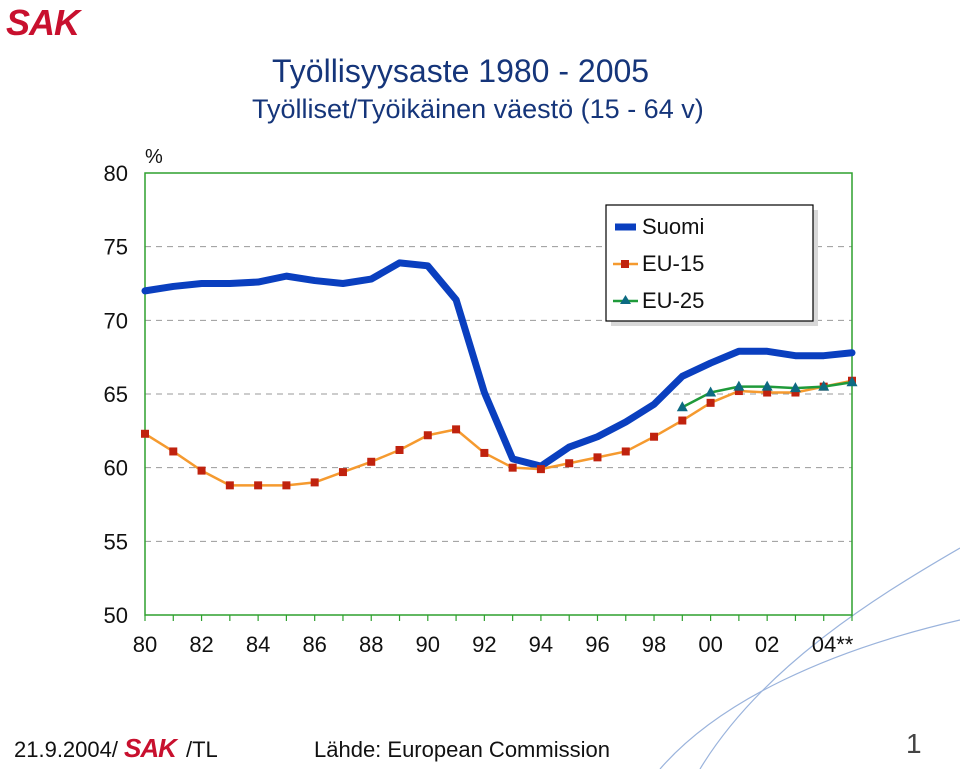 This screenshot has height=769, width=960. I want to click on x-tick-label: 00, so click(710, 644).